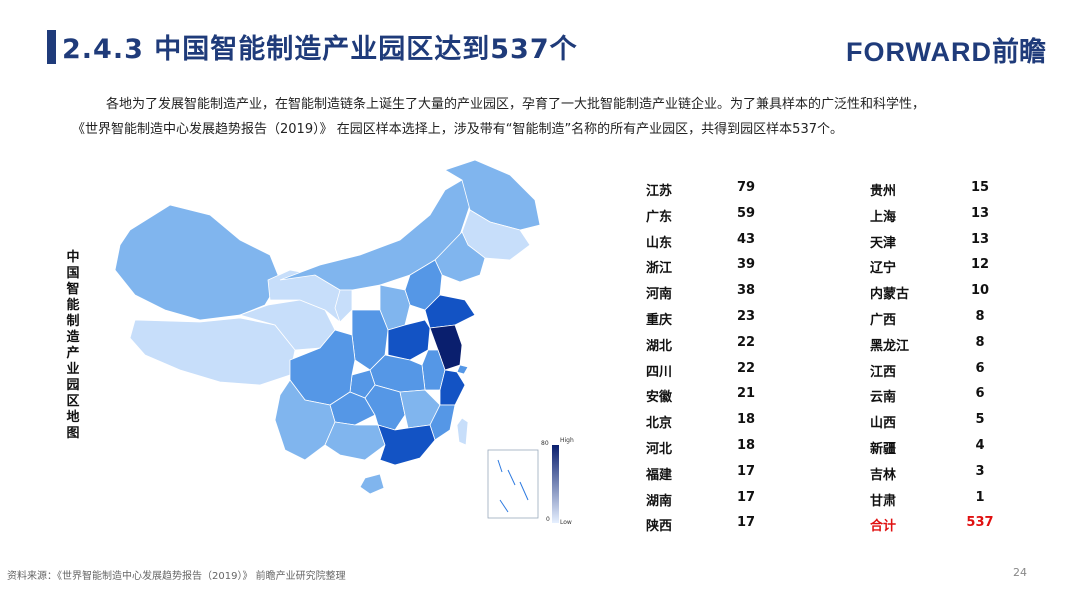 The width and height of the screenshot is (1080, 595). I want to click on legend-max-value: 80, so click(545, 443).